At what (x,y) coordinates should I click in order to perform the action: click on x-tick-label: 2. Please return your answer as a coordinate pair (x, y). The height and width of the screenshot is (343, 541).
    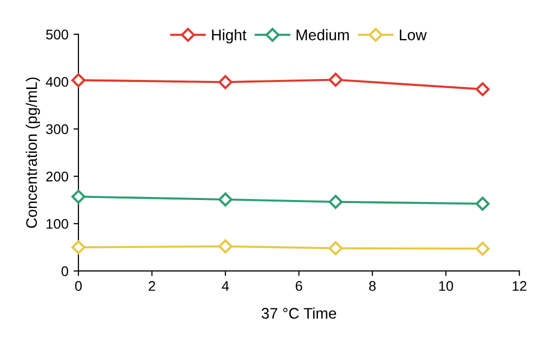
    Looking at the image, I should click on (152, 286).